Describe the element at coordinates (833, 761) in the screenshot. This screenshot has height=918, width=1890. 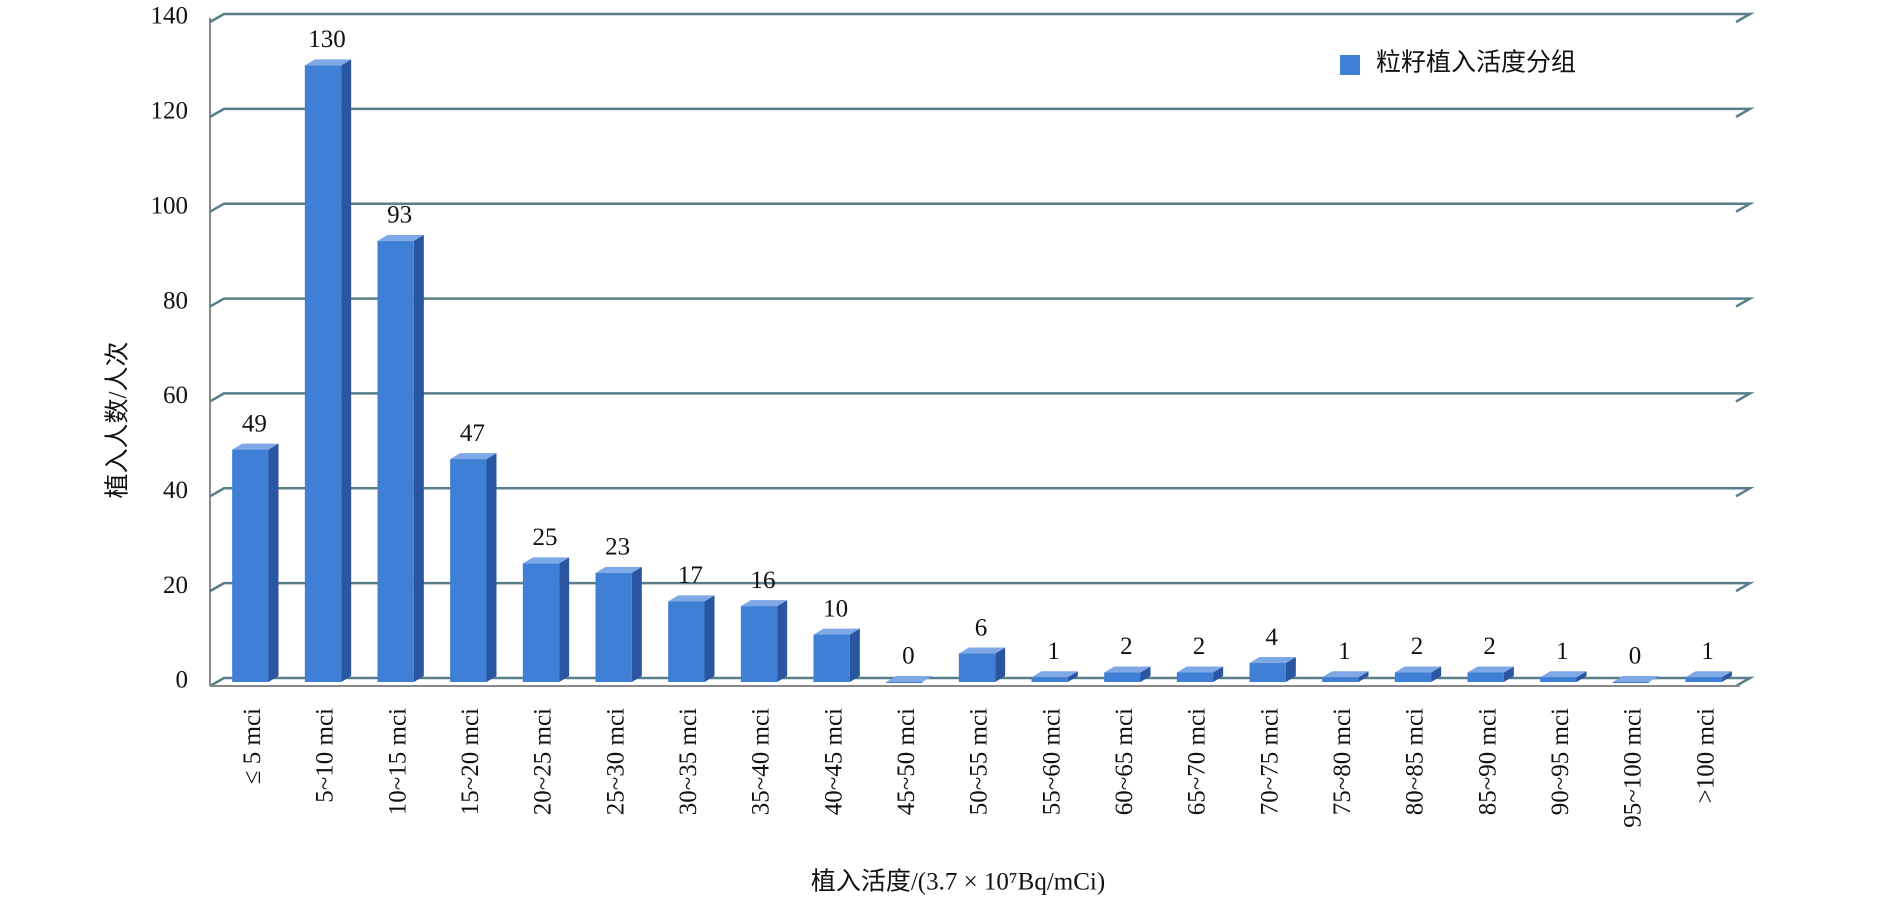
I see `x-tick-label: 40~45 mci` at that location.